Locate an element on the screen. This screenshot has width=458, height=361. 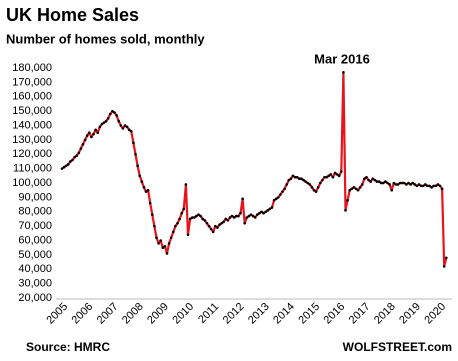
source: Source: HMRC is located at coordinates (68, 347).